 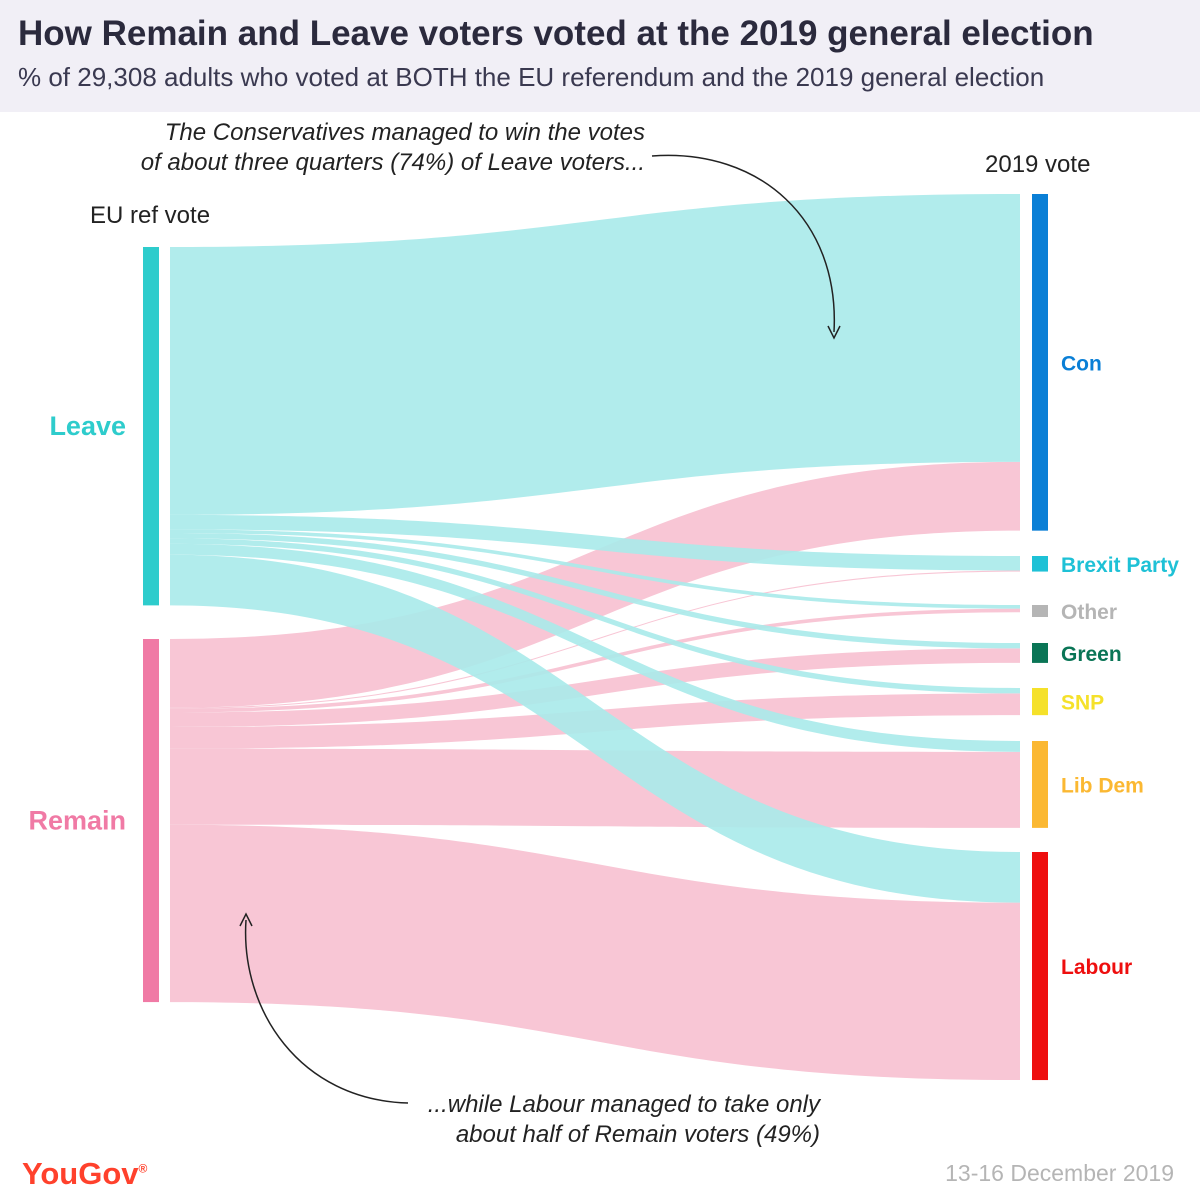 I want to click on flow-leave-to-other, so click(x=595, y=569).